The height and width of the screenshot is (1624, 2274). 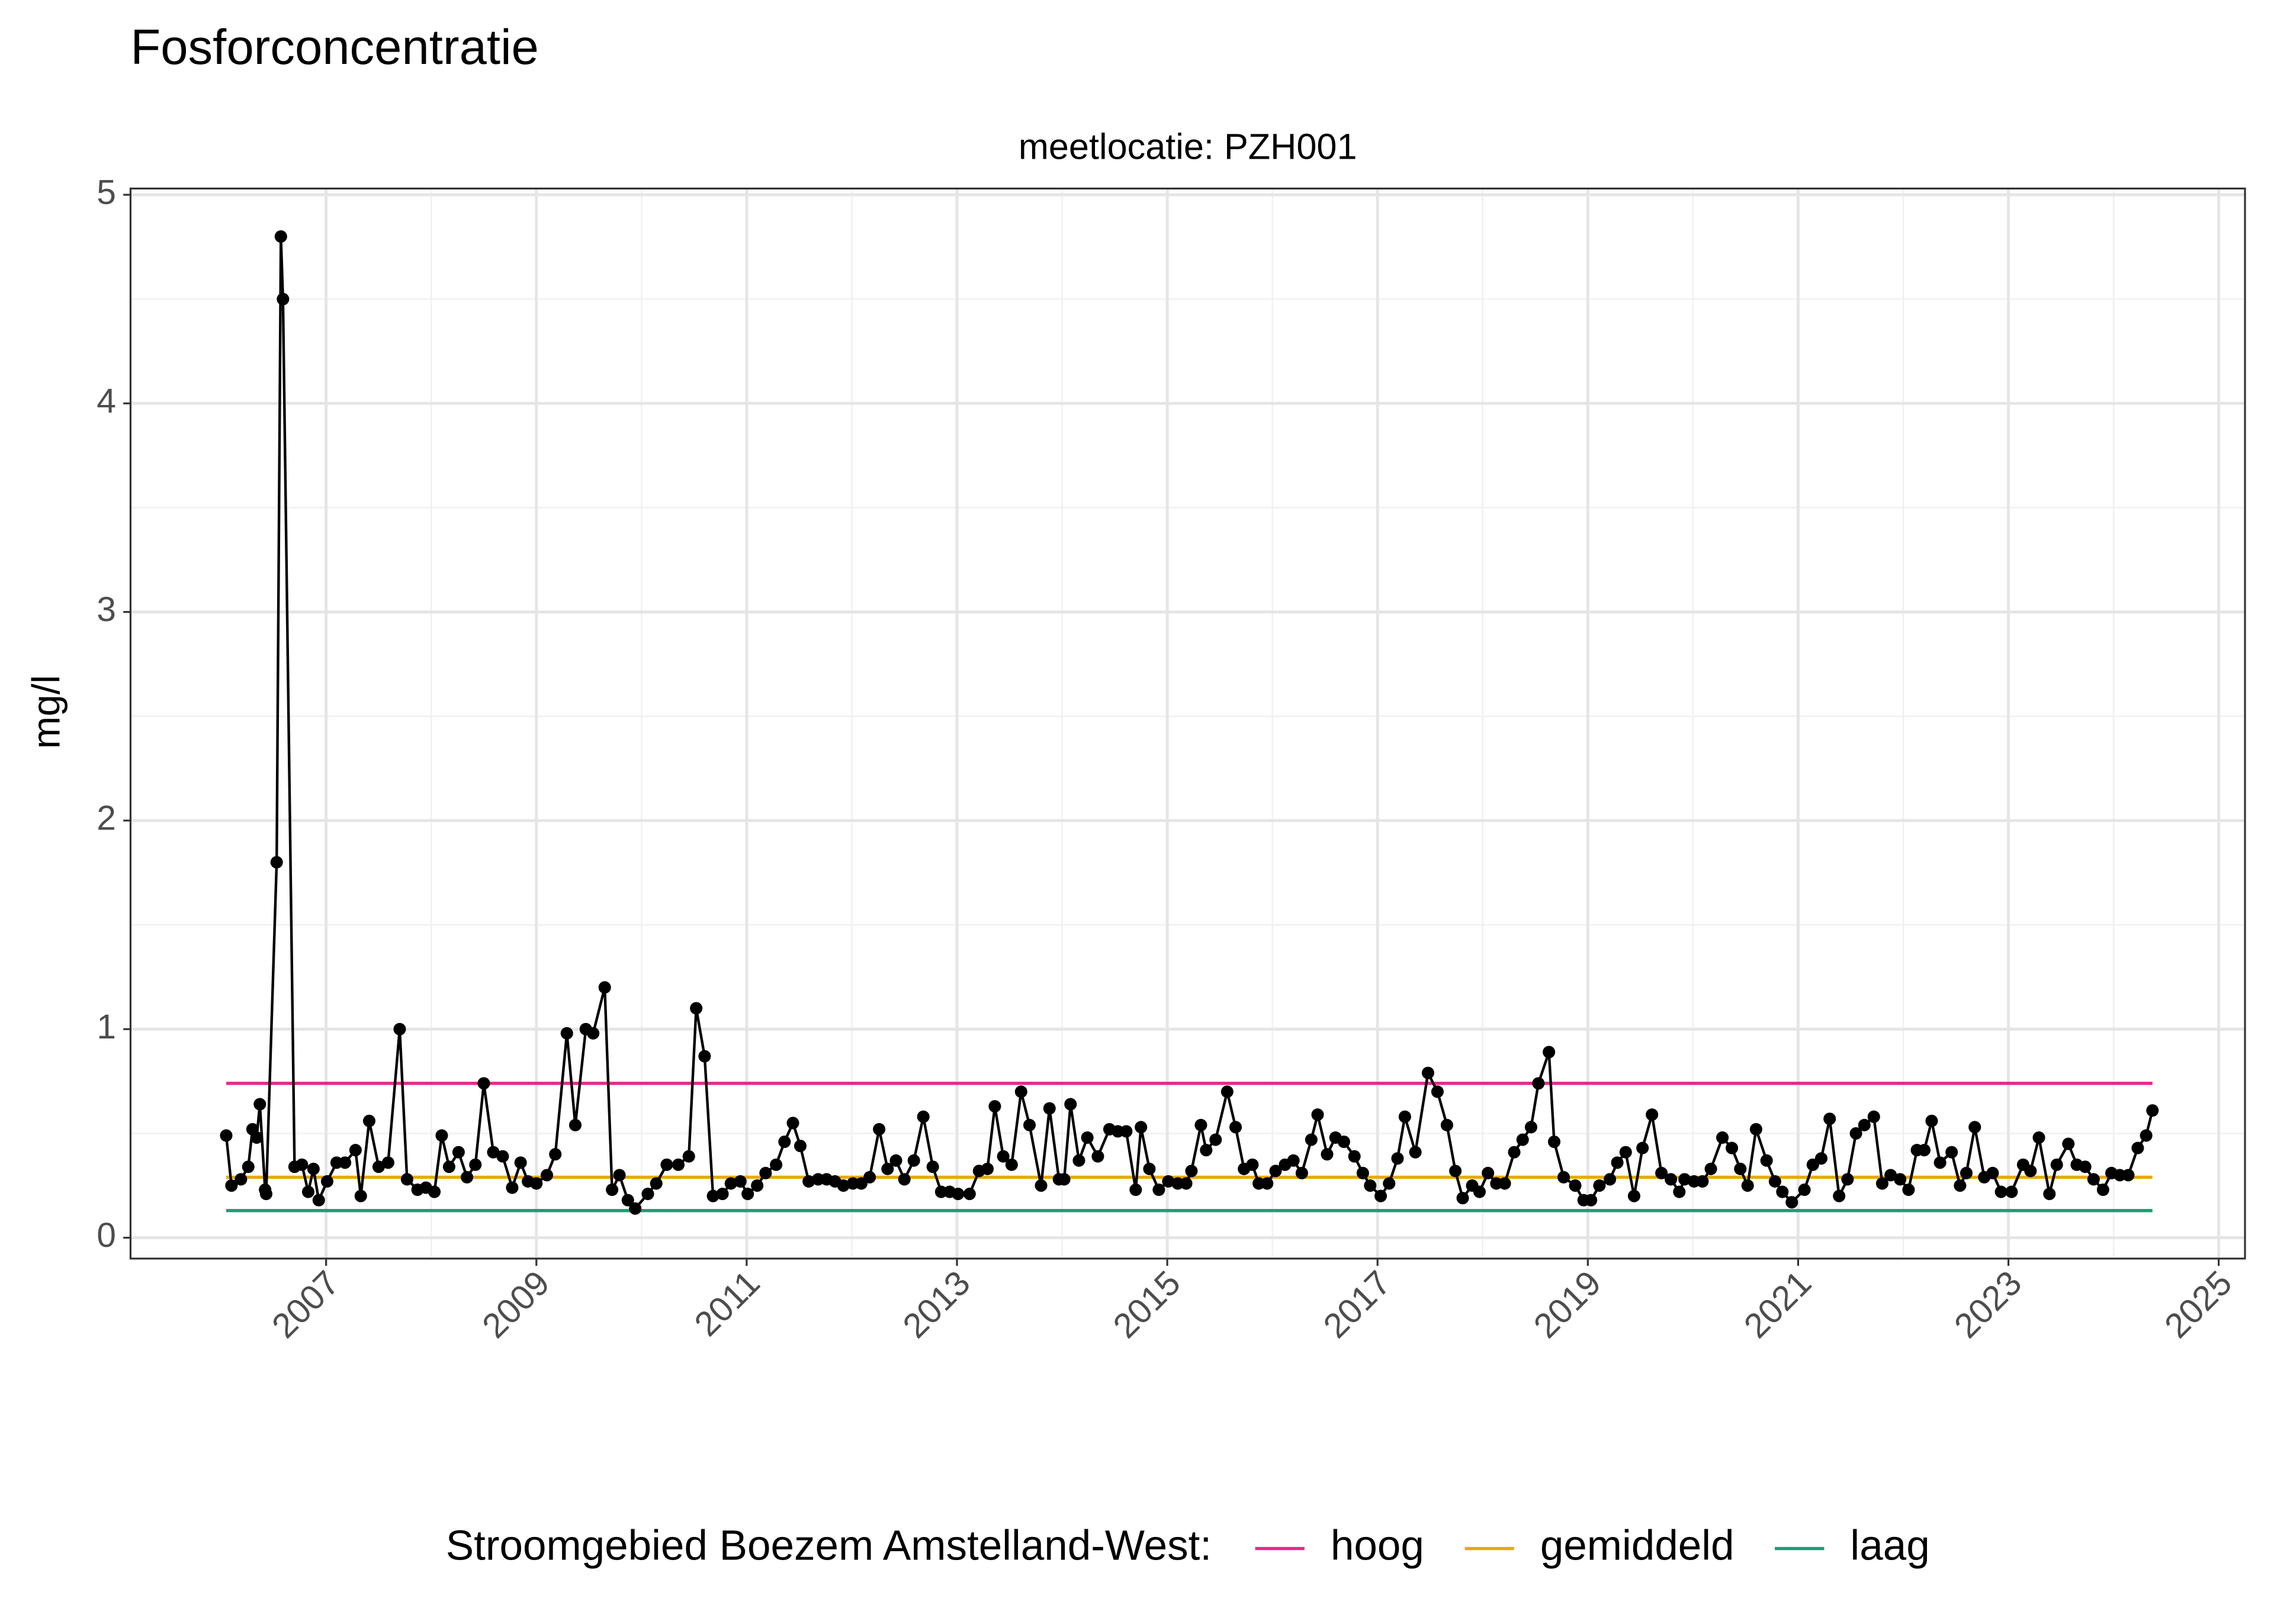 I want to click on y-tick-label: 1, so click(x=106, y=1027).